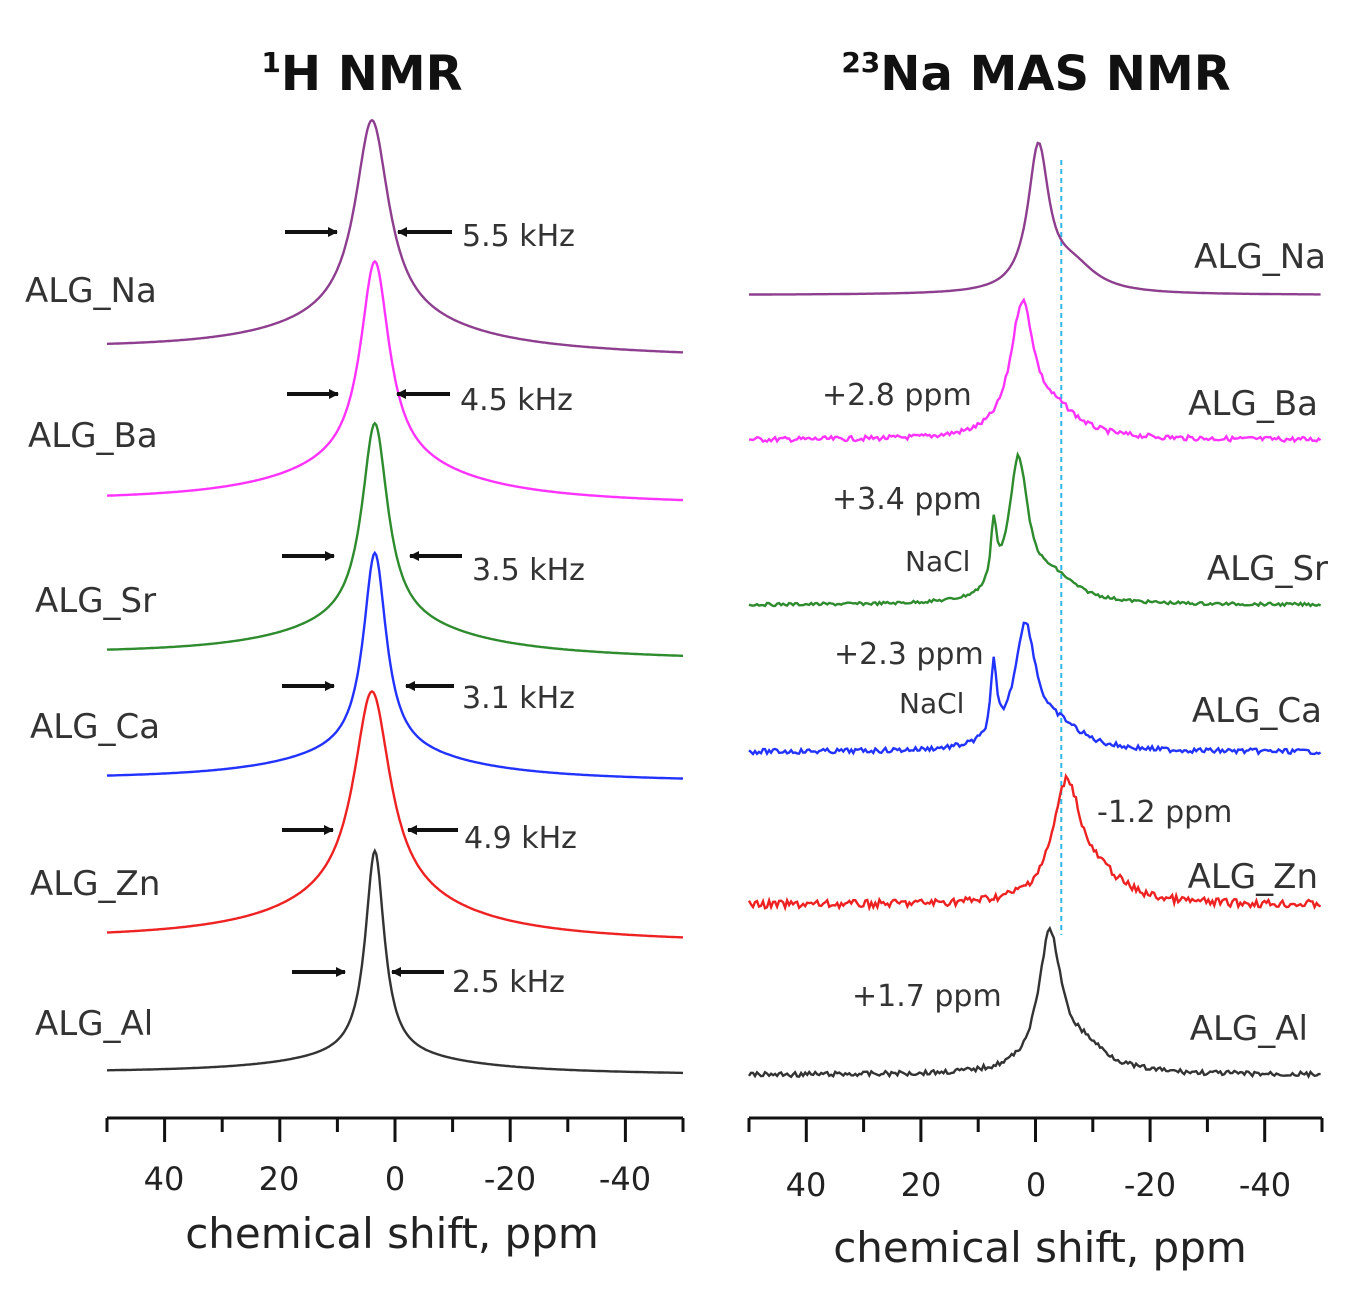  Describe the element at coordinates (1055, 74) in the screenshot. I see `title-main: Na MAS NMR` at that location.